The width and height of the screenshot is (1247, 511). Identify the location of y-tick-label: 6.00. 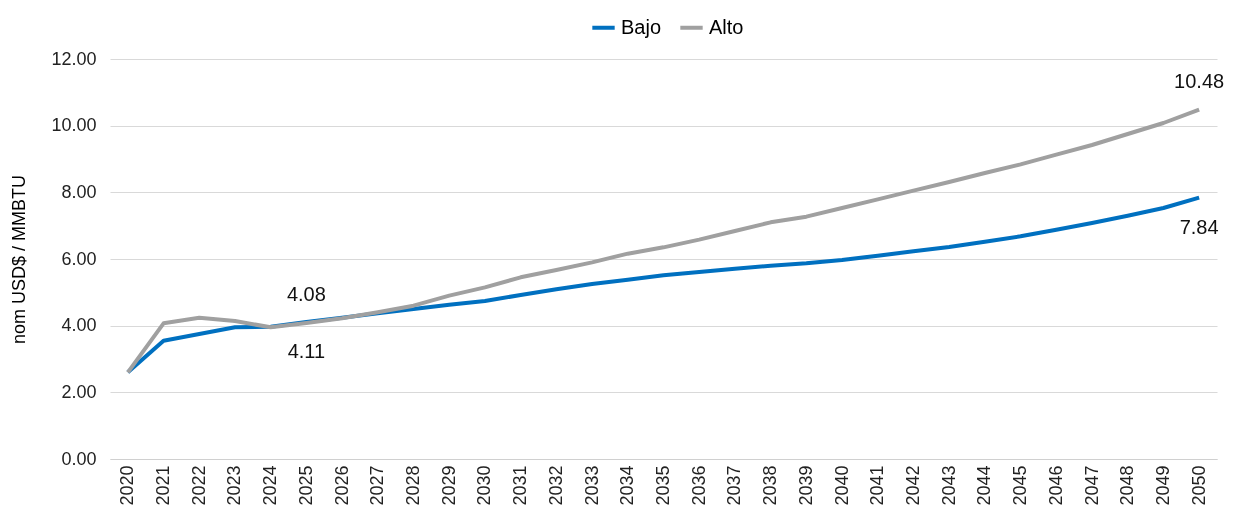
(79, 258).